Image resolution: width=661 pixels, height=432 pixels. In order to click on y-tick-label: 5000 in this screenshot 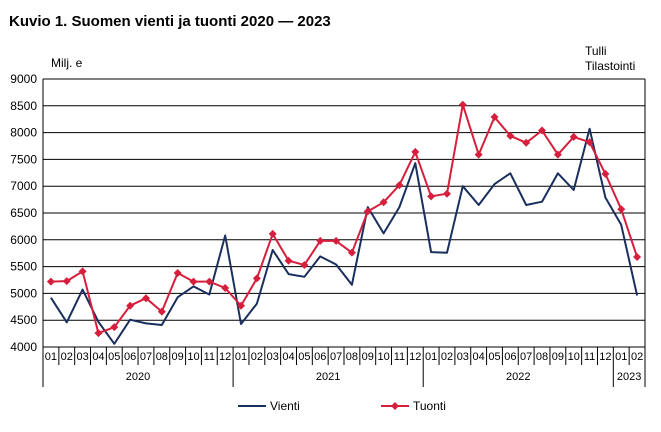, I will do `click(23, 293)`.